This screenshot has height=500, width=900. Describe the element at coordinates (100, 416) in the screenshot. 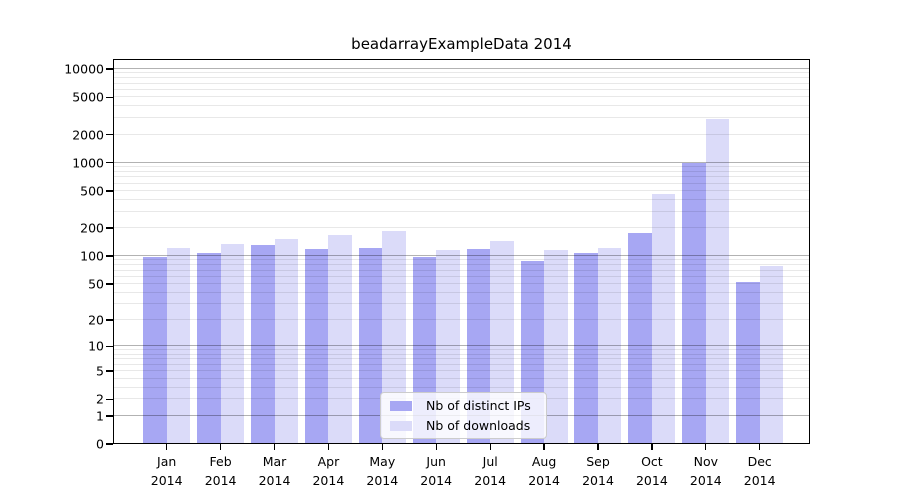

I see `y-tick-label: 1` at that location.